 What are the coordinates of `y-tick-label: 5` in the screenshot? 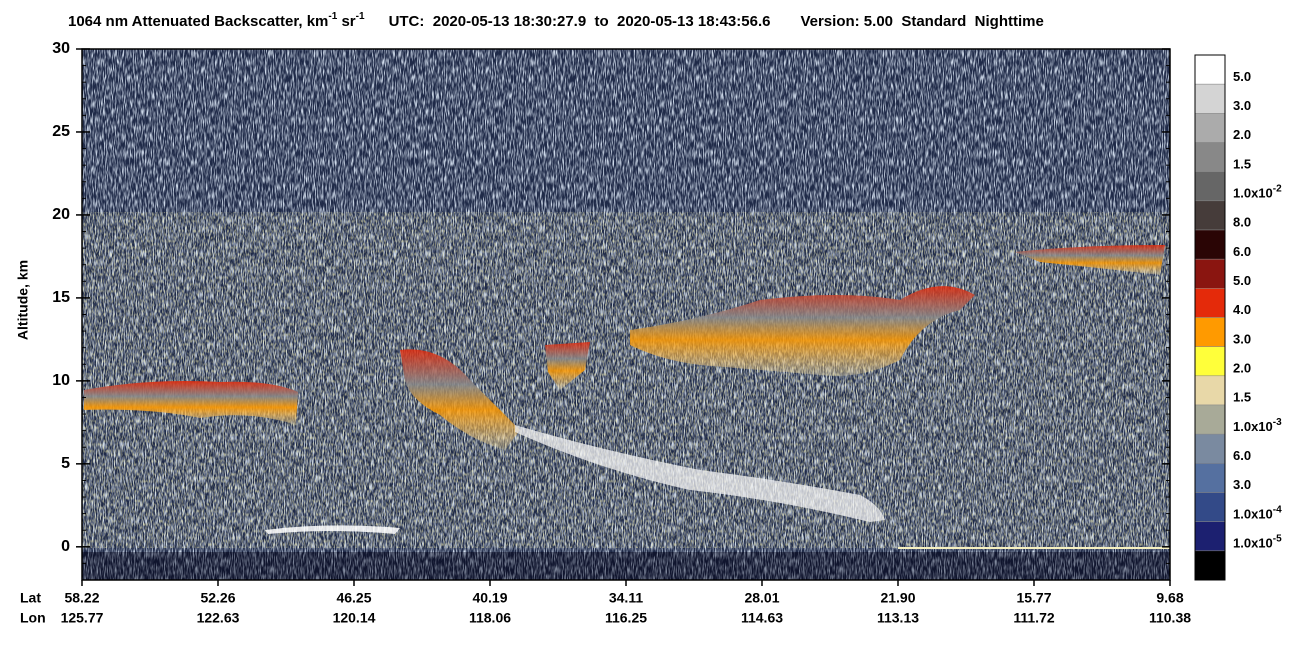 It's located at (65, 463).